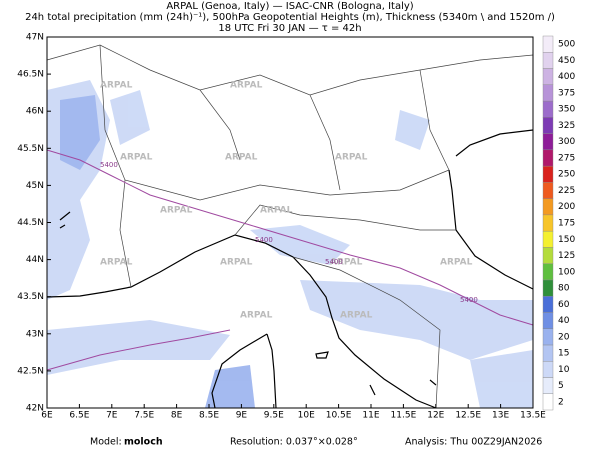 This screenshot has height=450, width=600. Describe the element at coordinates (500, 416) in the screenshot. I see `lon-tick-label: 13E` at that location.